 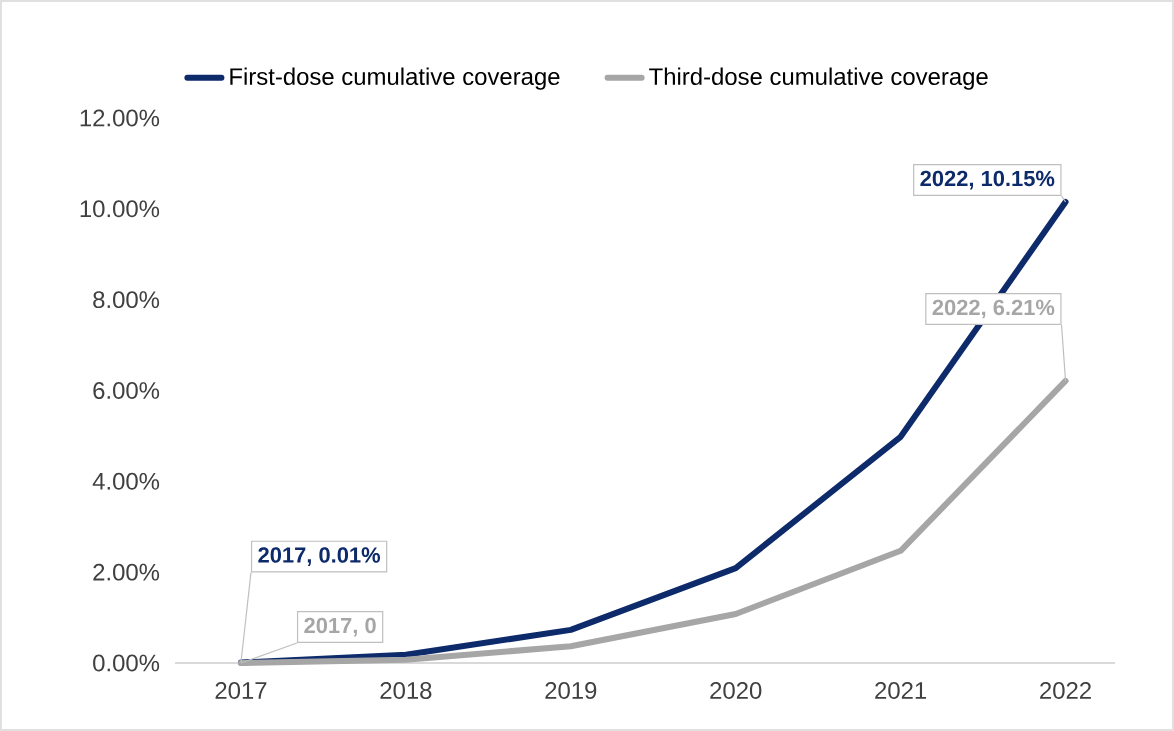 I want to click on legend-label: First-dose cumulative coverage, so click(x=395, y=78).